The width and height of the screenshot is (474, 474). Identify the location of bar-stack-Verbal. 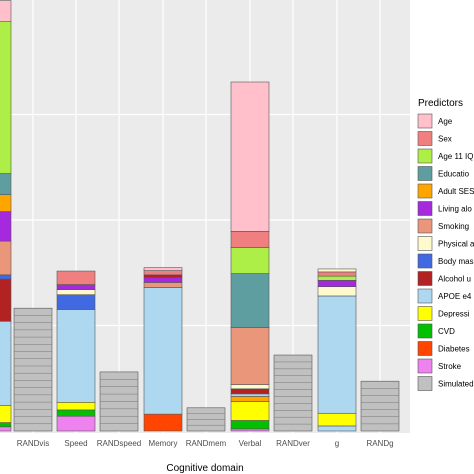
(250, 256).